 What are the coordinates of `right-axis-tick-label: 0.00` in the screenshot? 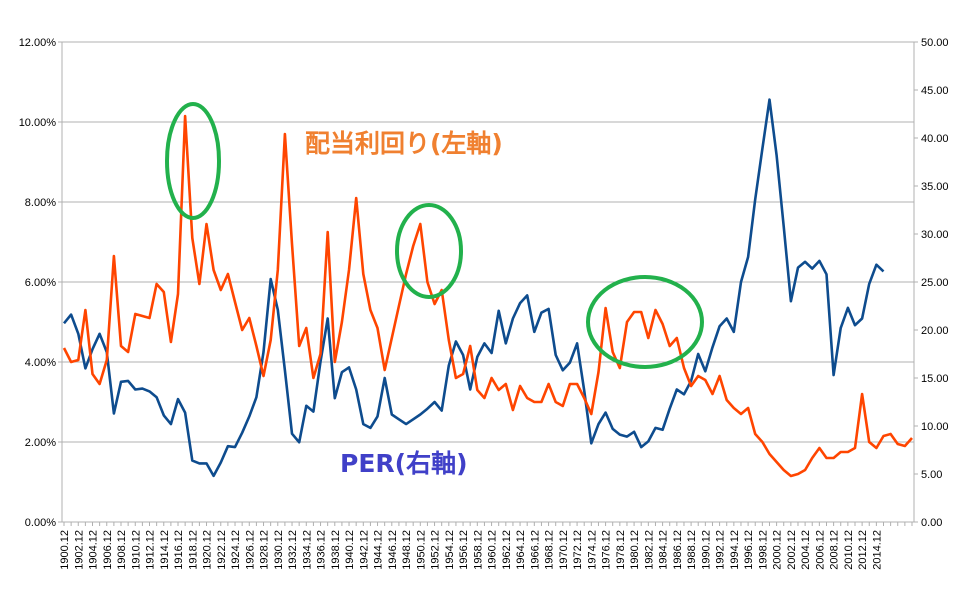 It's located at (931, 523).